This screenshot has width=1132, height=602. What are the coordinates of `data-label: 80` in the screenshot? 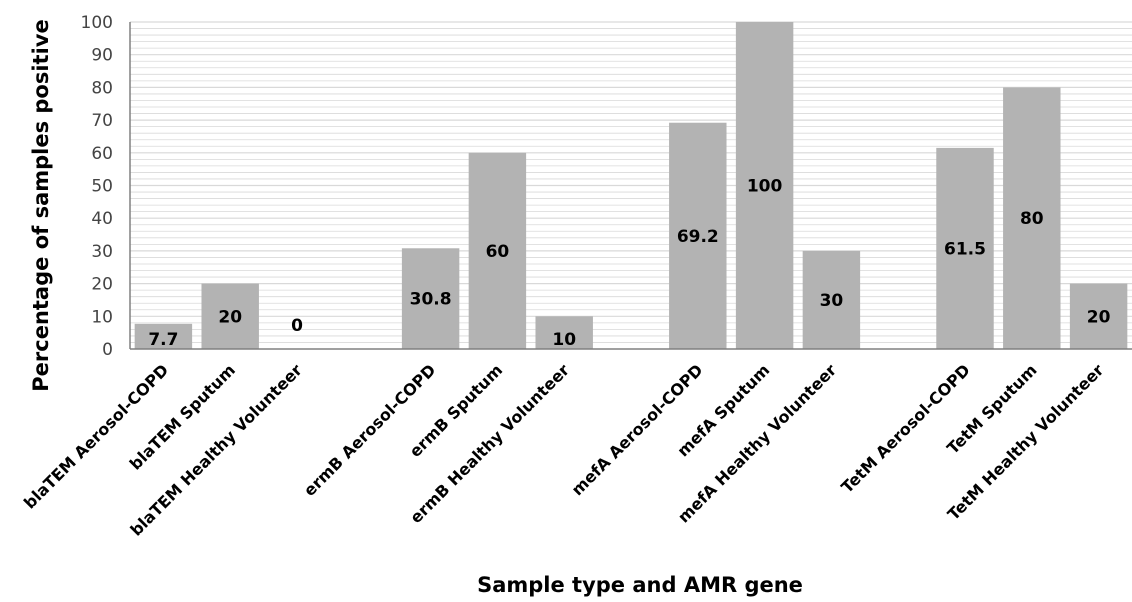 It's located at (1032, 219).